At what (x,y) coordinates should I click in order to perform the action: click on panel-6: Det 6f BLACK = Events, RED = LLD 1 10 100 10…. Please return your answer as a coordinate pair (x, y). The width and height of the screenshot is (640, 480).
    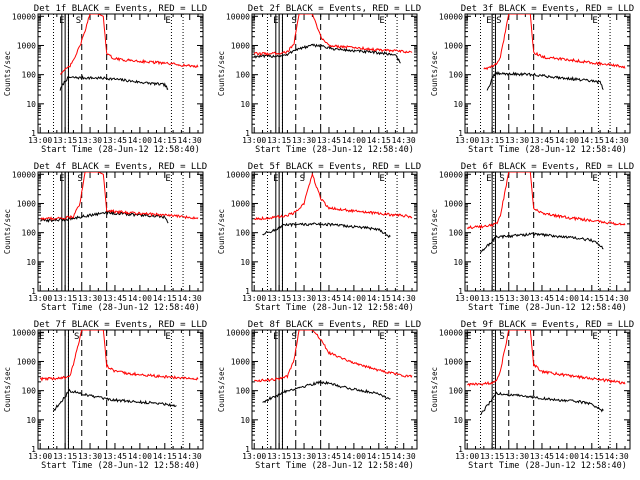
    Looking at the image, I should click on (532, 237).